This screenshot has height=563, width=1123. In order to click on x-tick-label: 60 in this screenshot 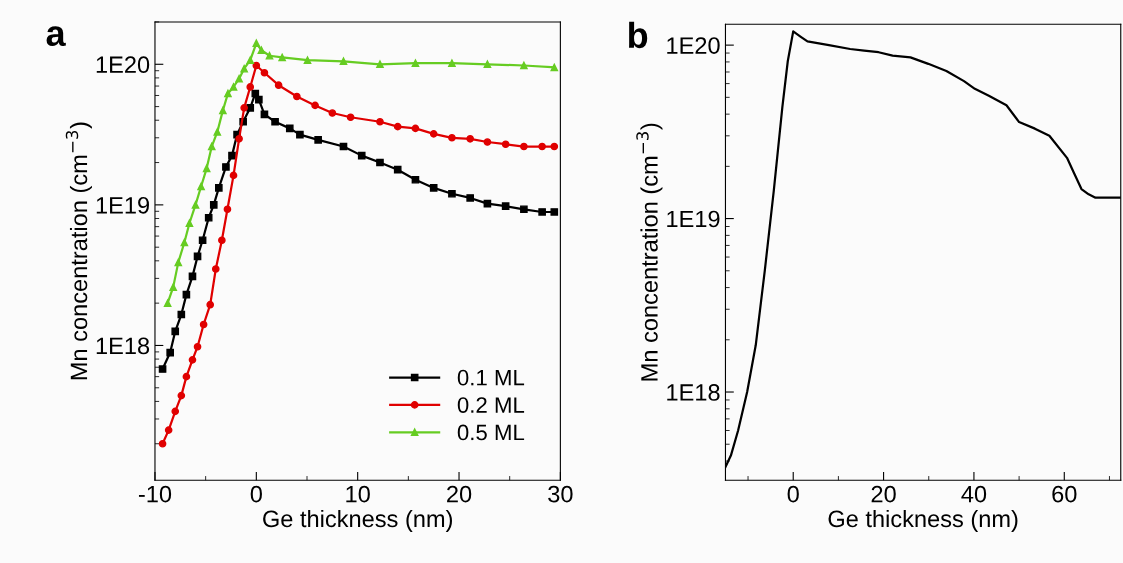, I will do `click(1064, 494)`.